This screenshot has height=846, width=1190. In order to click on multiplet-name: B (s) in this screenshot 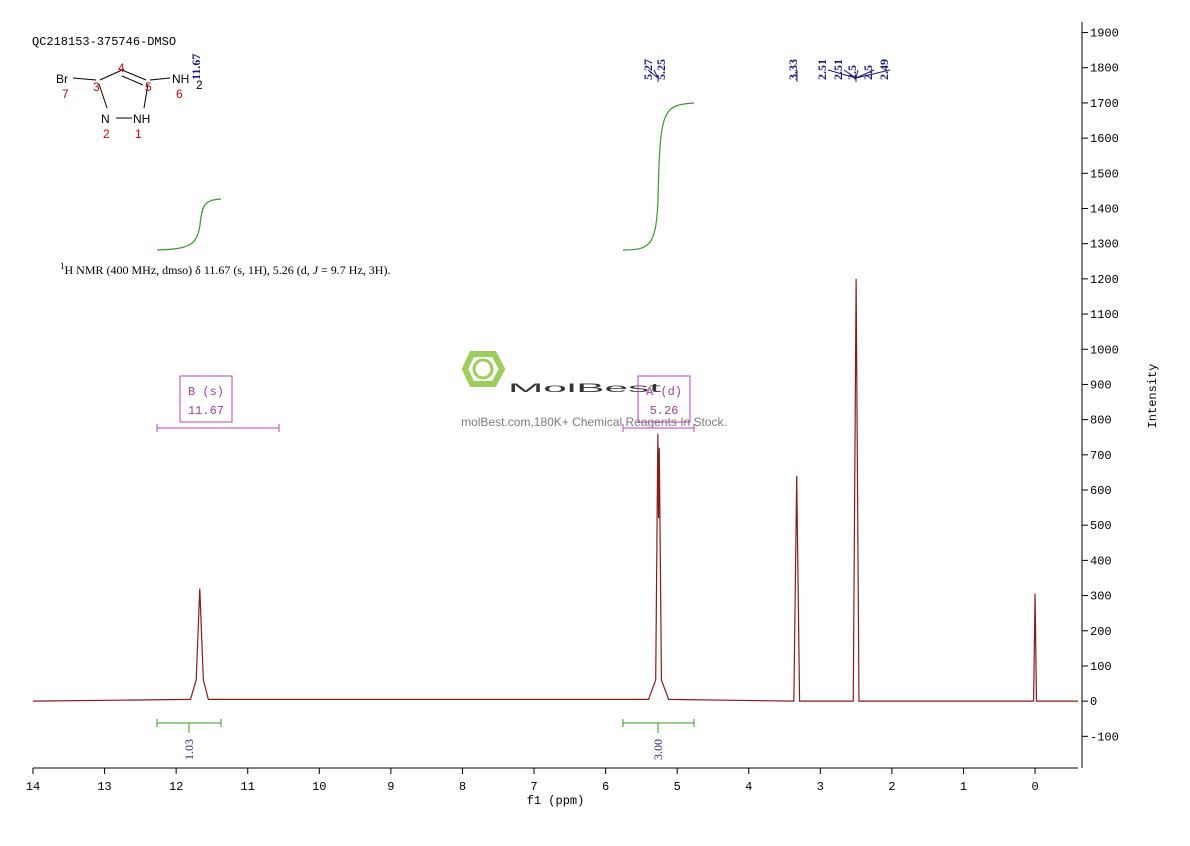, I will do `click(206, 392)`.